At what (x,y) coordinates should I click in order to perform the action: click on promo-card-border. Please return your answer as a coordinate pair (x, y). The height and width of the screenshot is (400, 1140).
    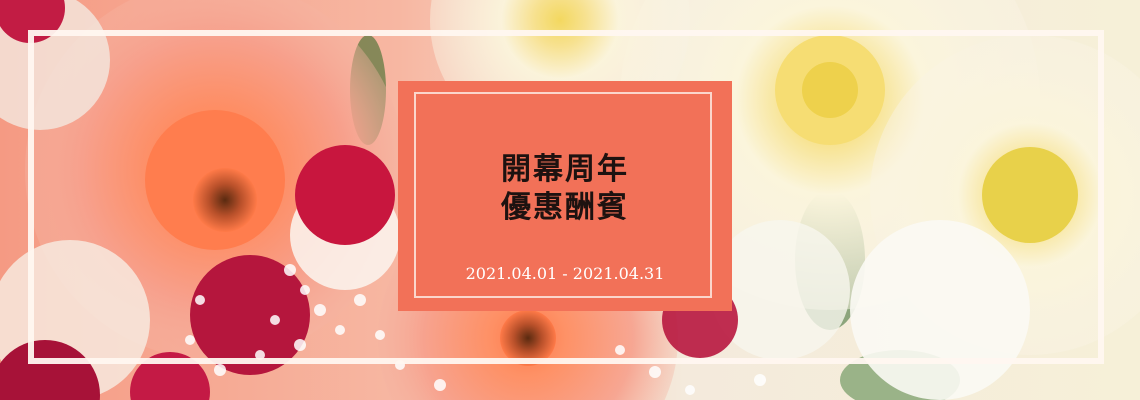
    Looking at the image, I should click on (563, 195).